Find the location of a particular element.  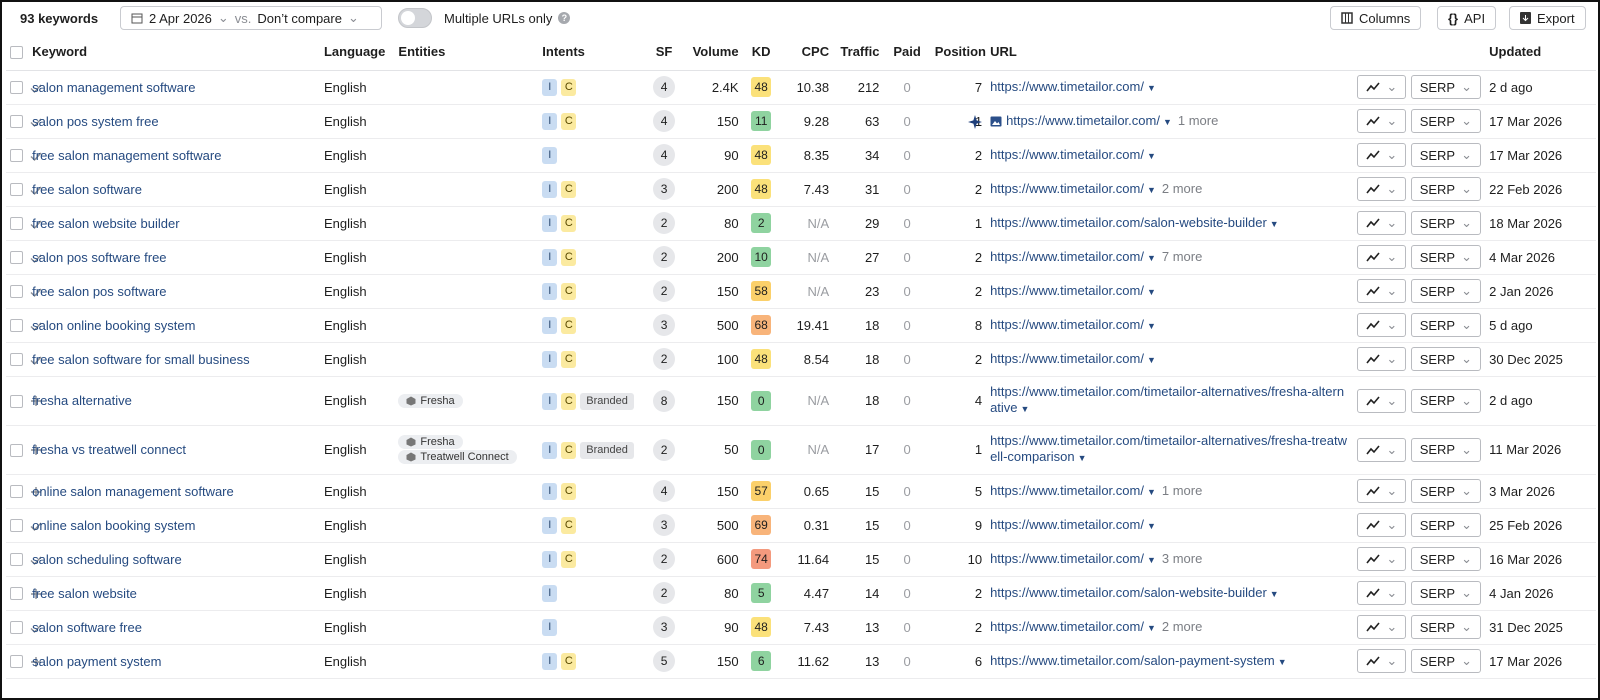

keyword-link: free salon website is located at coordinates (84, 593).